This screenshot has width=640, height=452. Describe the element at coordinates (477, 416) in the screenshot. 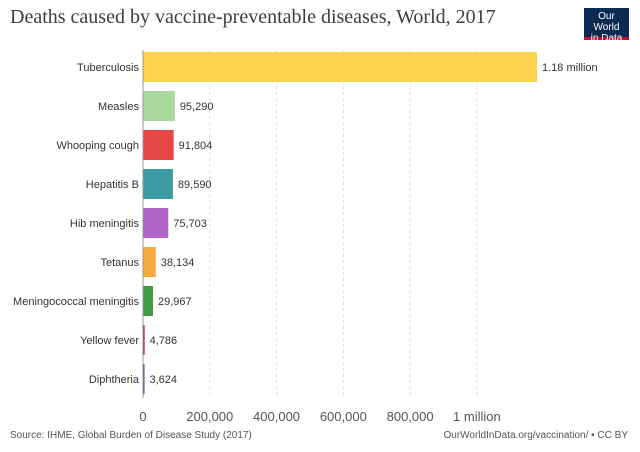

I see `x-tick-label: 1 million` at that location.